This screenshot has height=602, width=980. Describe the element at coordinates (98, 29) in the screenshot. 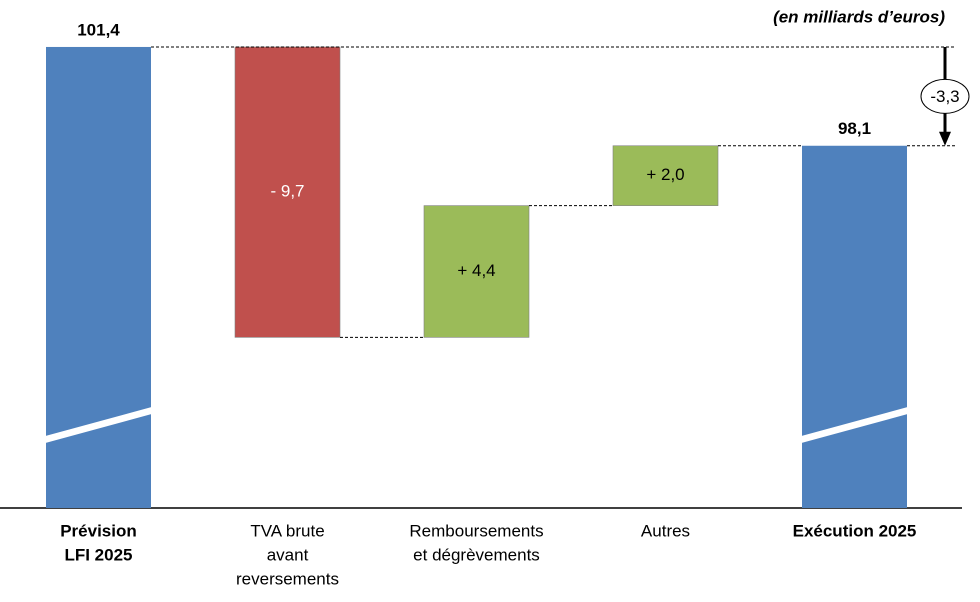

I see `total-label: 101,4` at that location.